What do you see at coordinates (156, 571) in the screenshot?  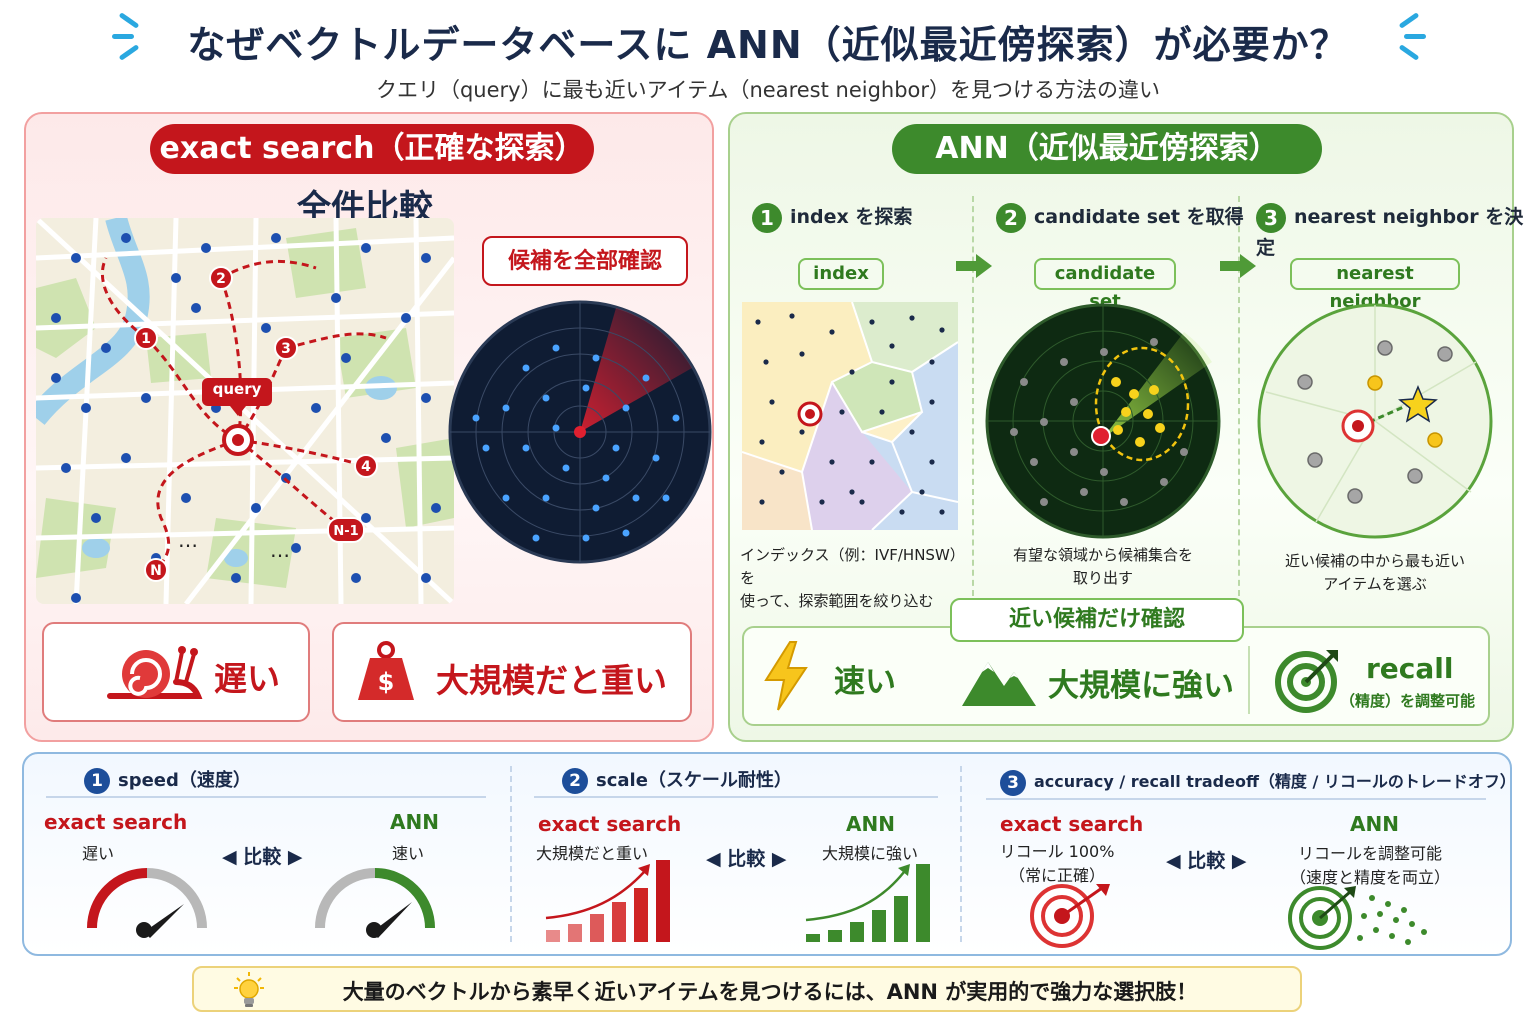 I see `route-marker-label: N` at bounding box center [156, 571].